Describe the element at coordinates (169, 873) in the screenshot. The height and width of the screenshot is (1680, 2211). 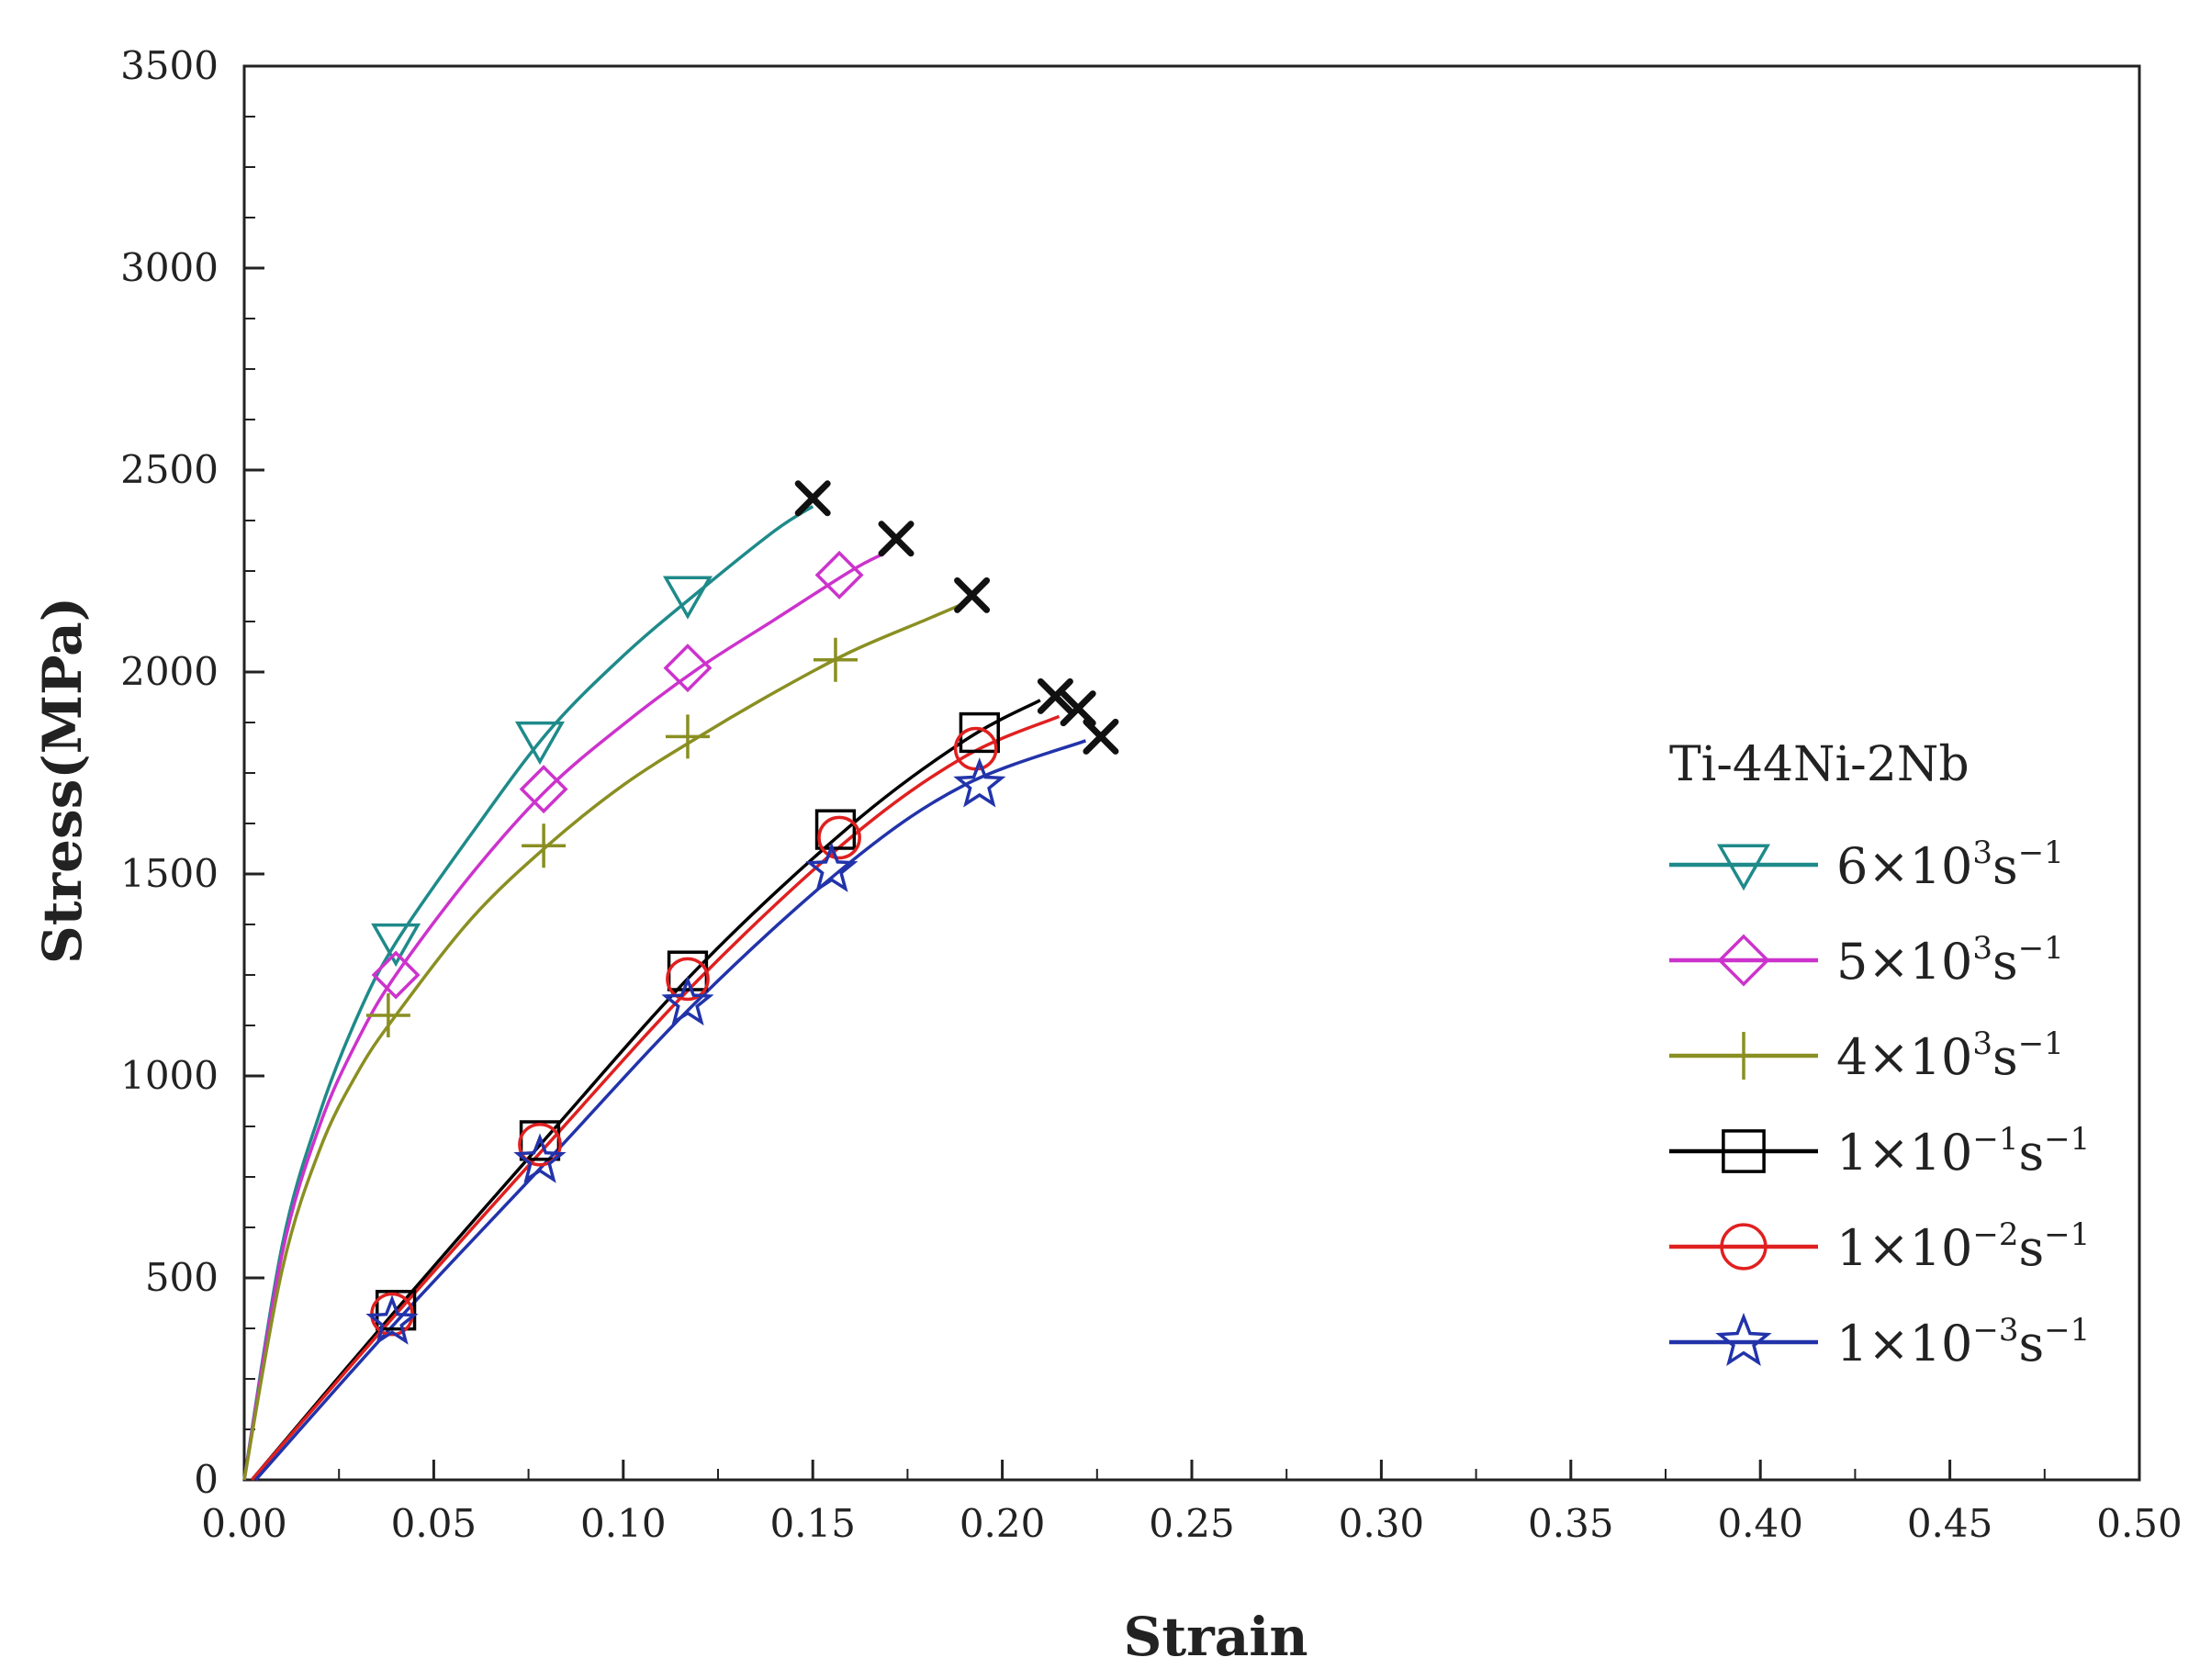
I see `y-tick-label: 1500` at that location.